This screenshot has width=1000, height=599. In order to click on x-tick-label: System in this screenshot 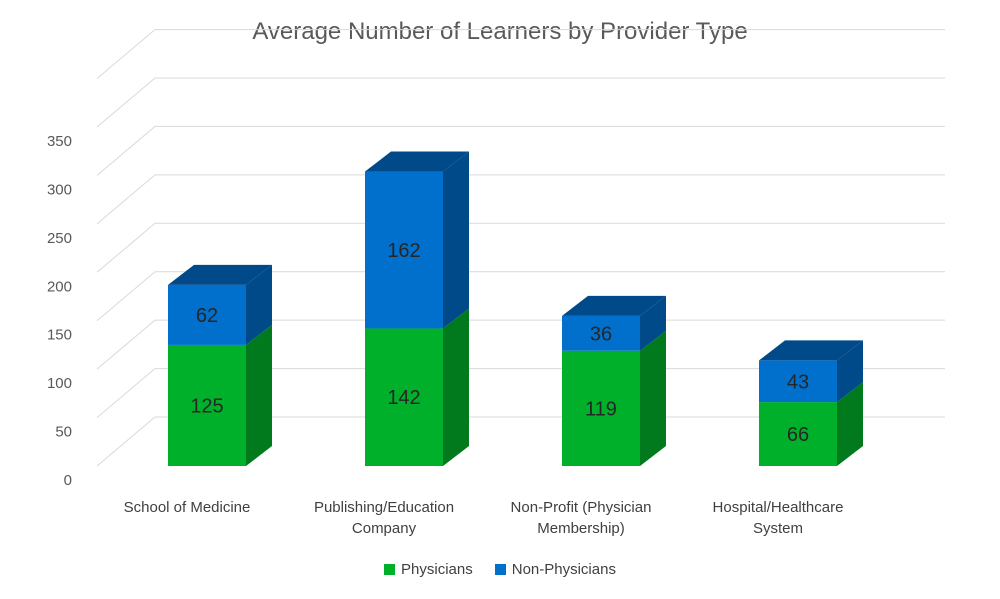, I will do `click(778, 528)`.